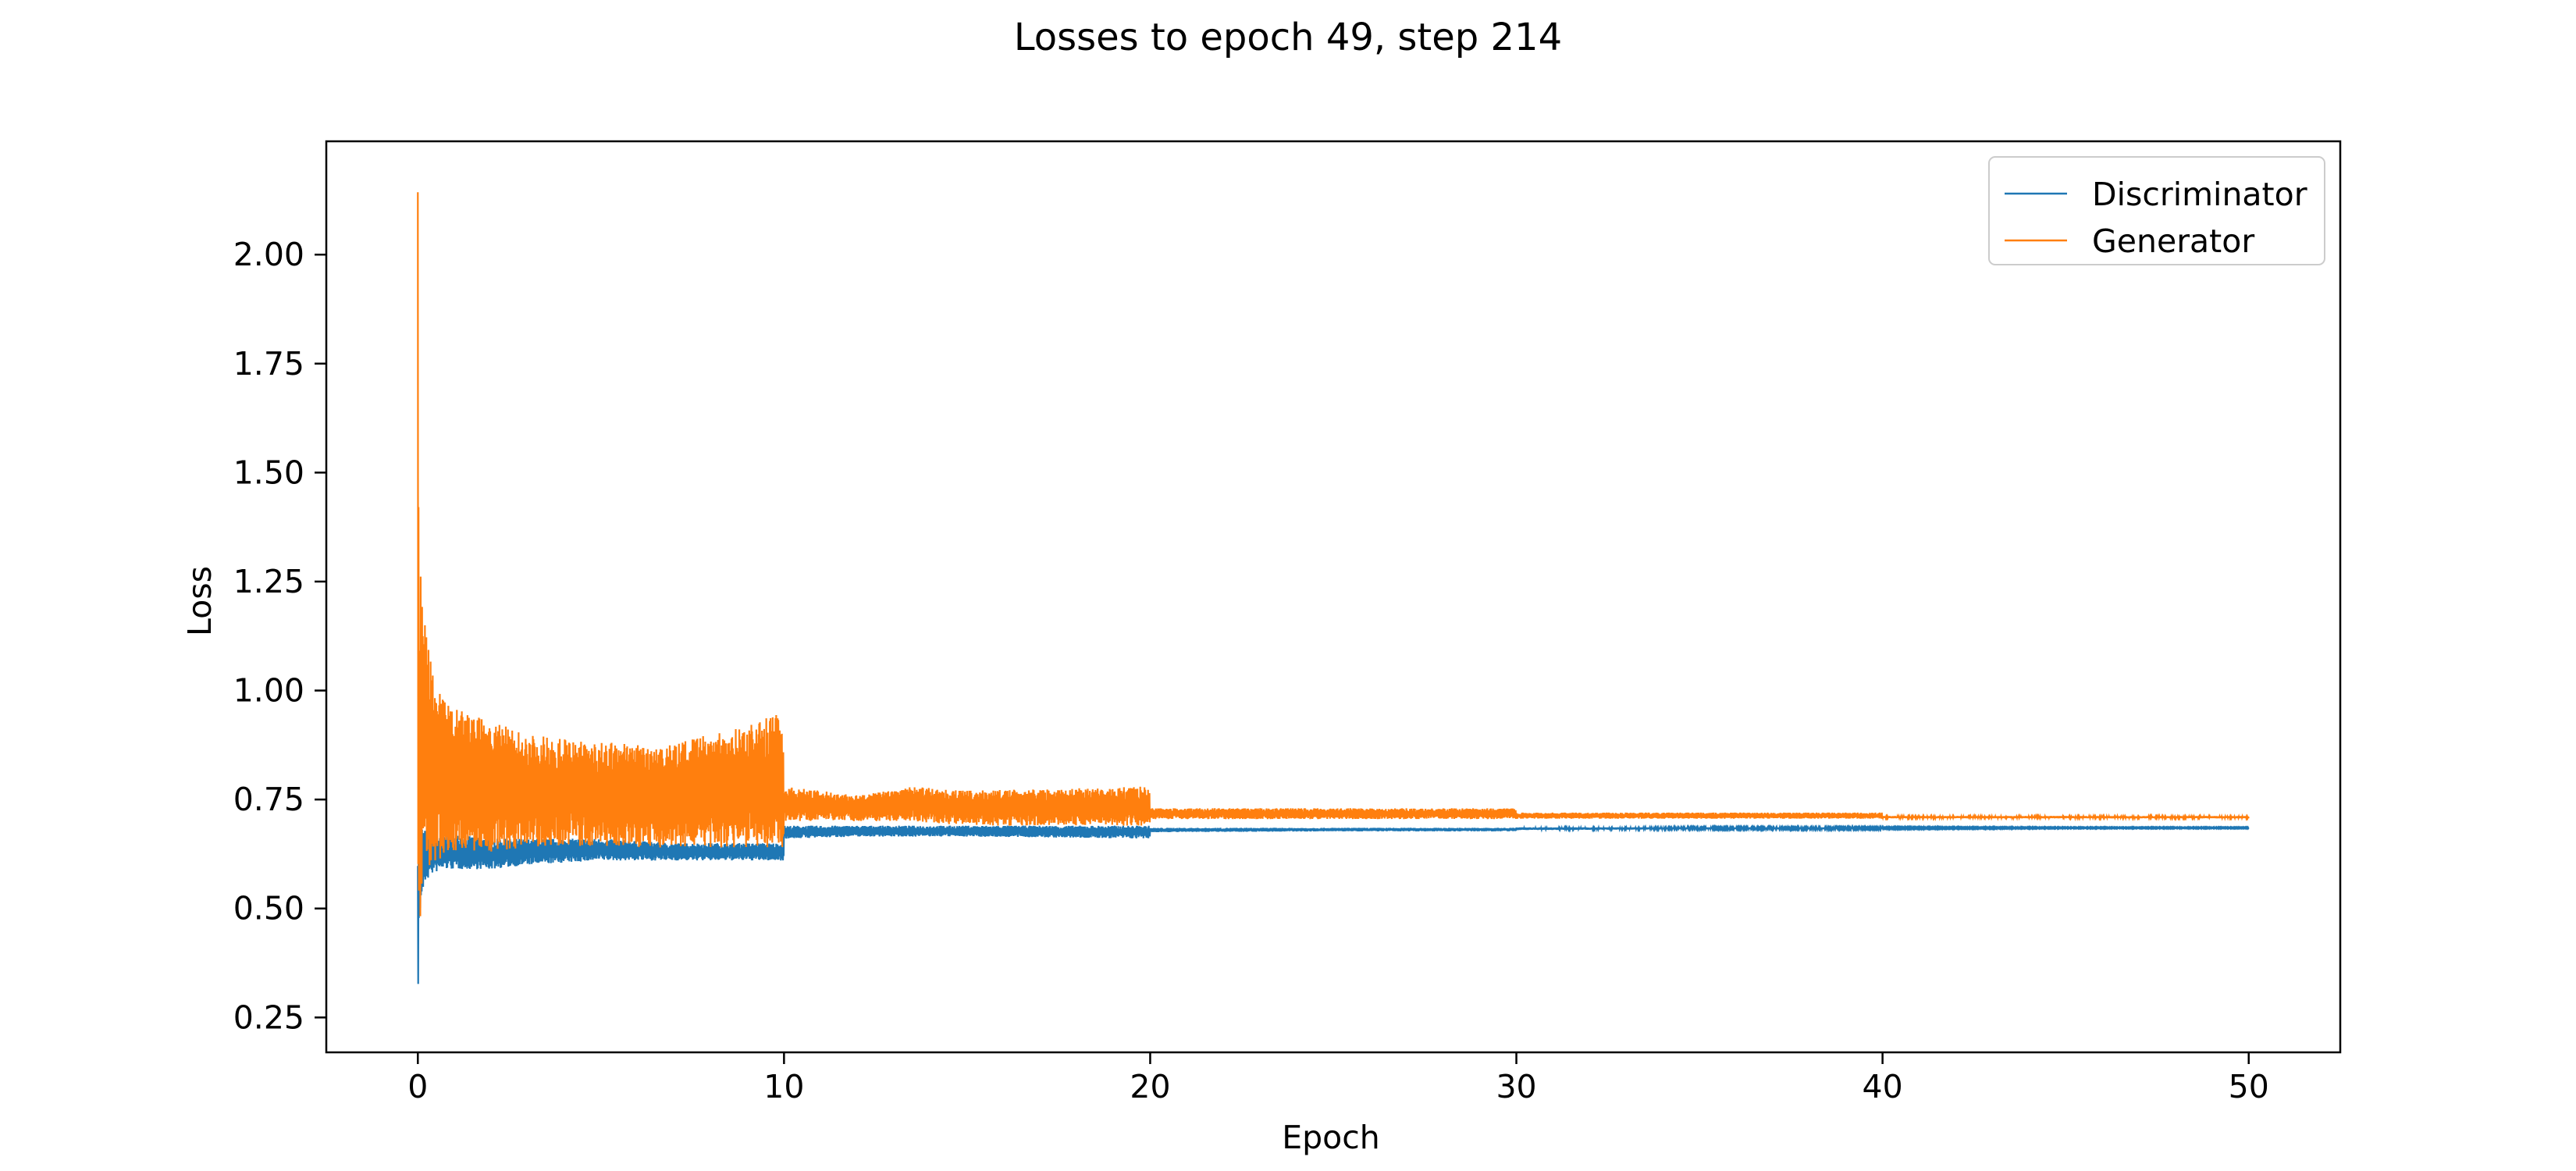  What do you see at coordinates (268, 800) in the screenshot?
I see `y-tick-label: 0.75` at bounding box center [268, 800].